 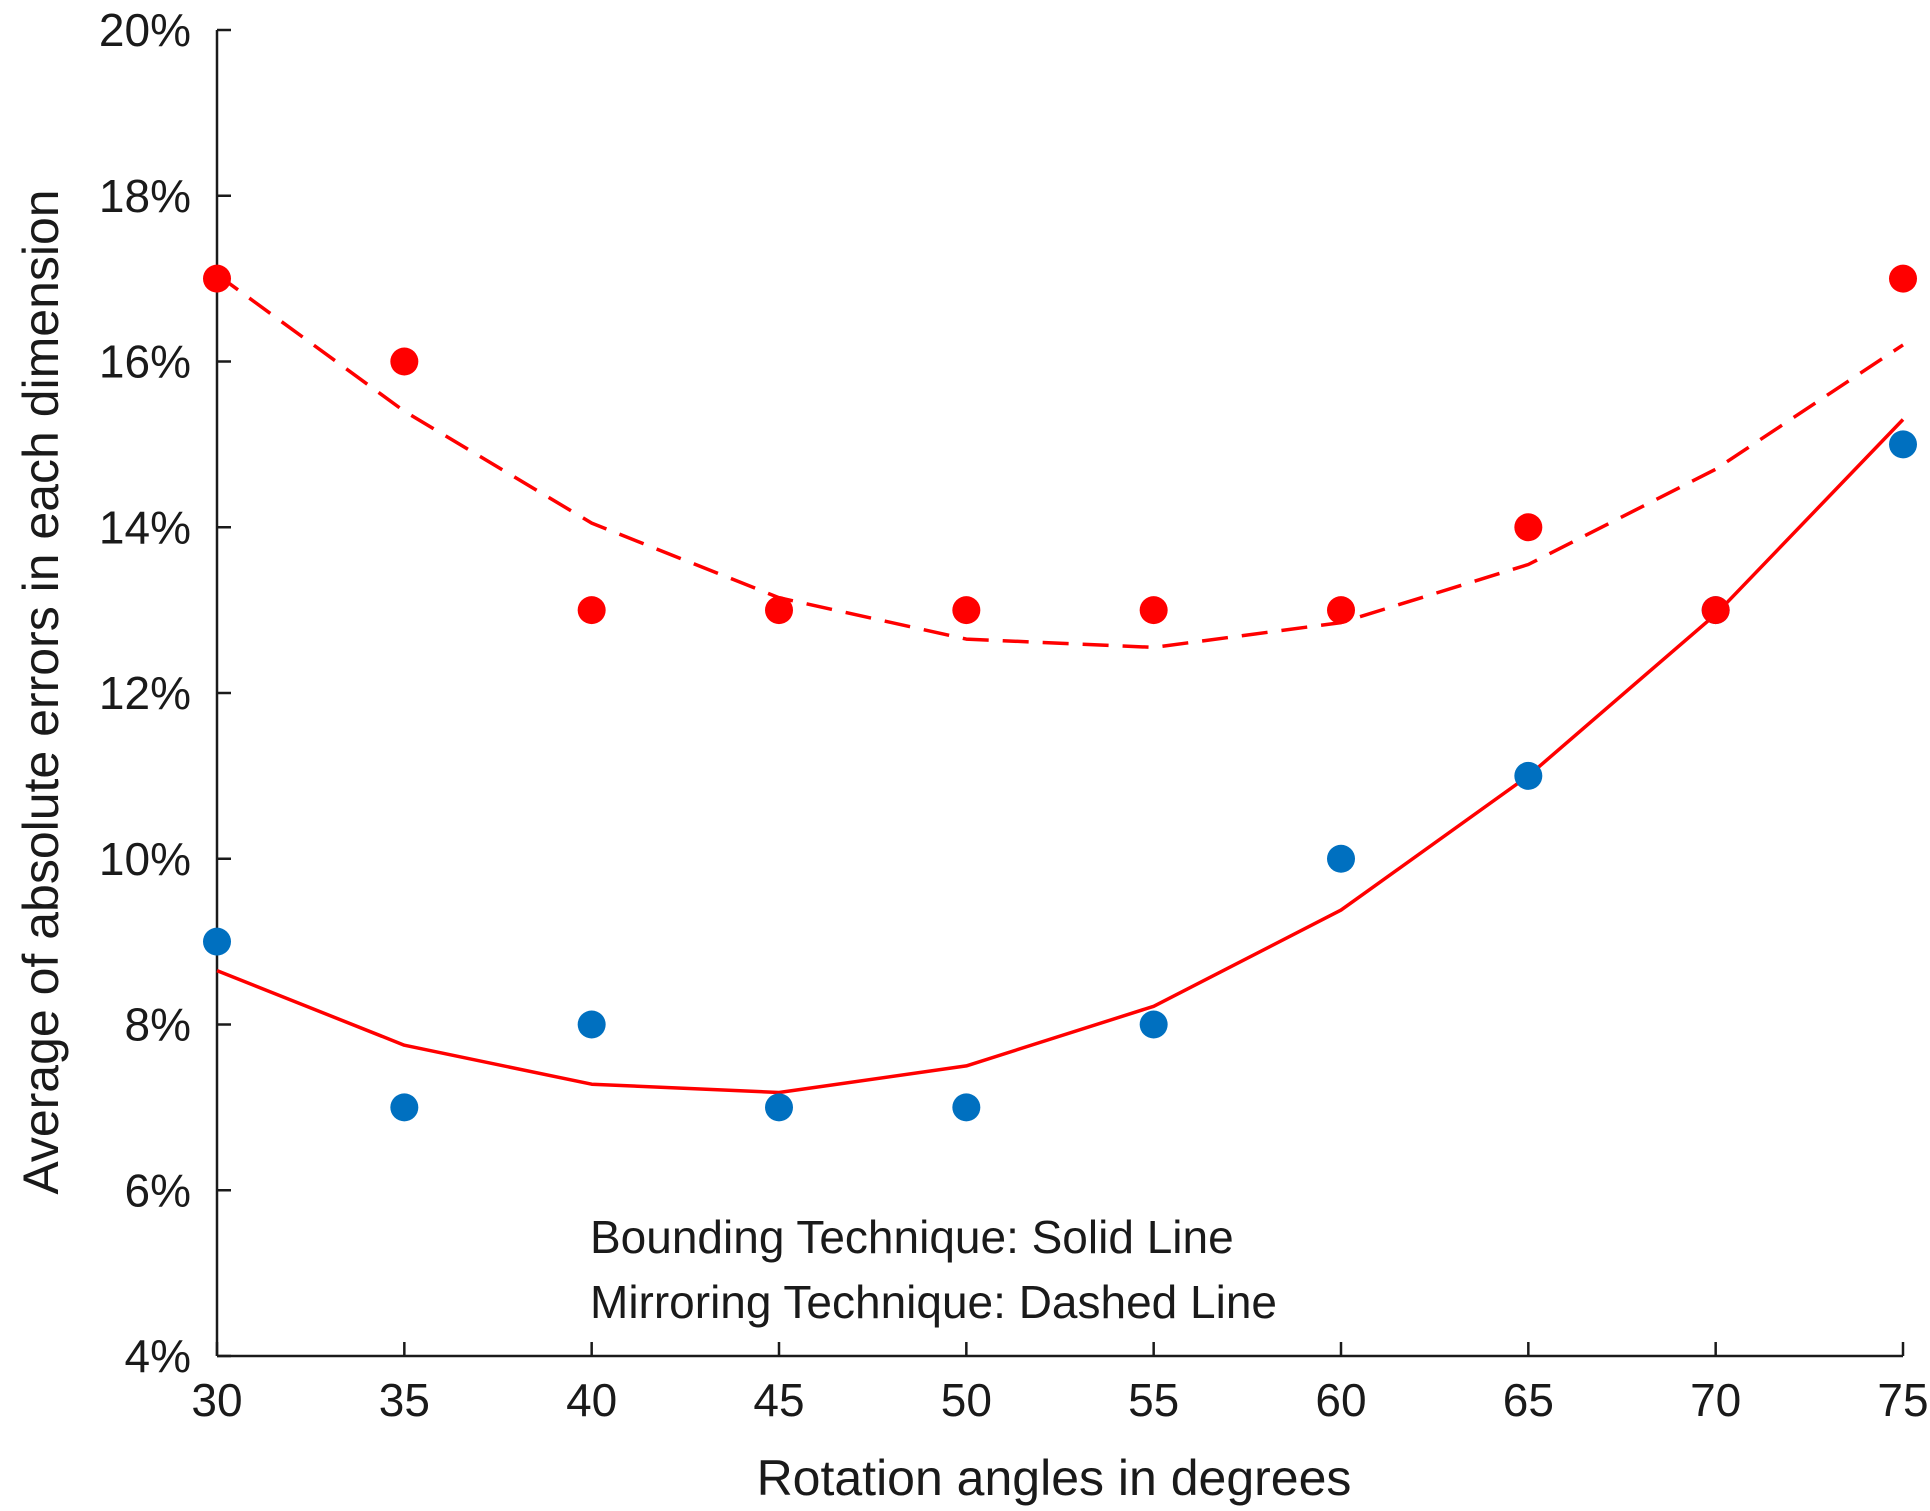 I want to click on y-tick-label: 8%, so click(x=158, y=1025).